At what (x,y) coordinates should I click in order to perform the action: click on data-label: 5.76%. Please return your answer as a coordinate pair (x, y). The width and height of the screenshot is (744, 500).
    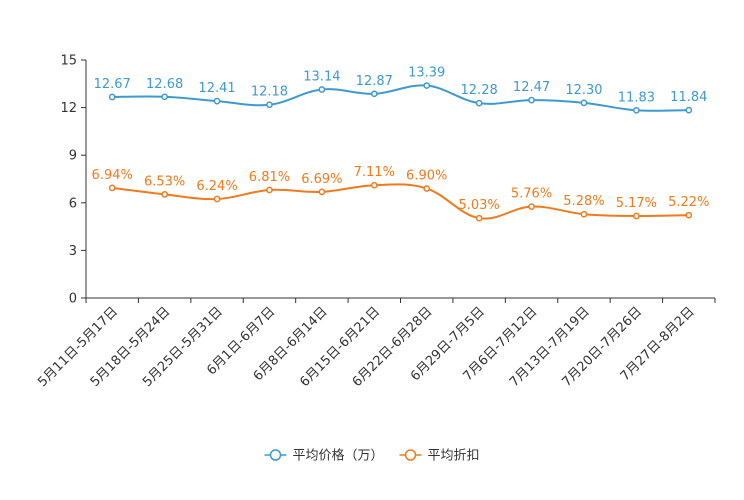
    Looking at the image, I should click on (531, 194).